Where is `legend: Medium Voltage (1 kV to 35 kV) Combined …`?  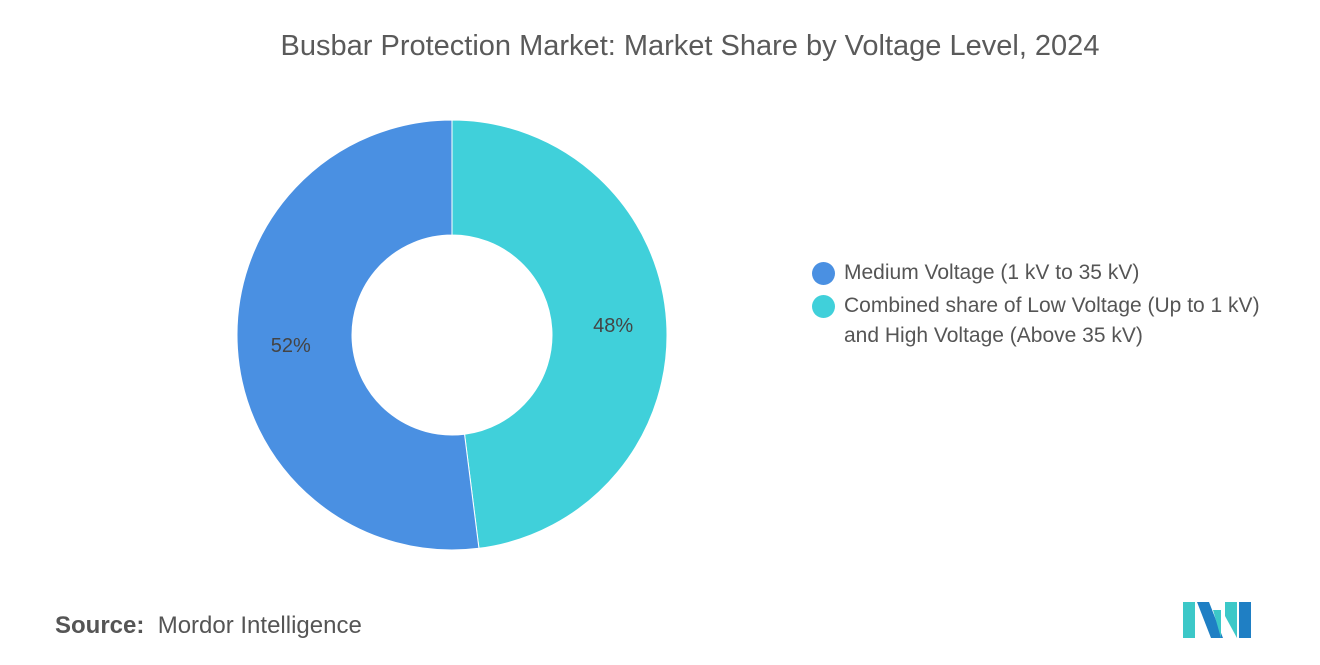 legend: Medium Voltage (1 kV to 35 kV) Combined … is located at coordinates (1037, 306).